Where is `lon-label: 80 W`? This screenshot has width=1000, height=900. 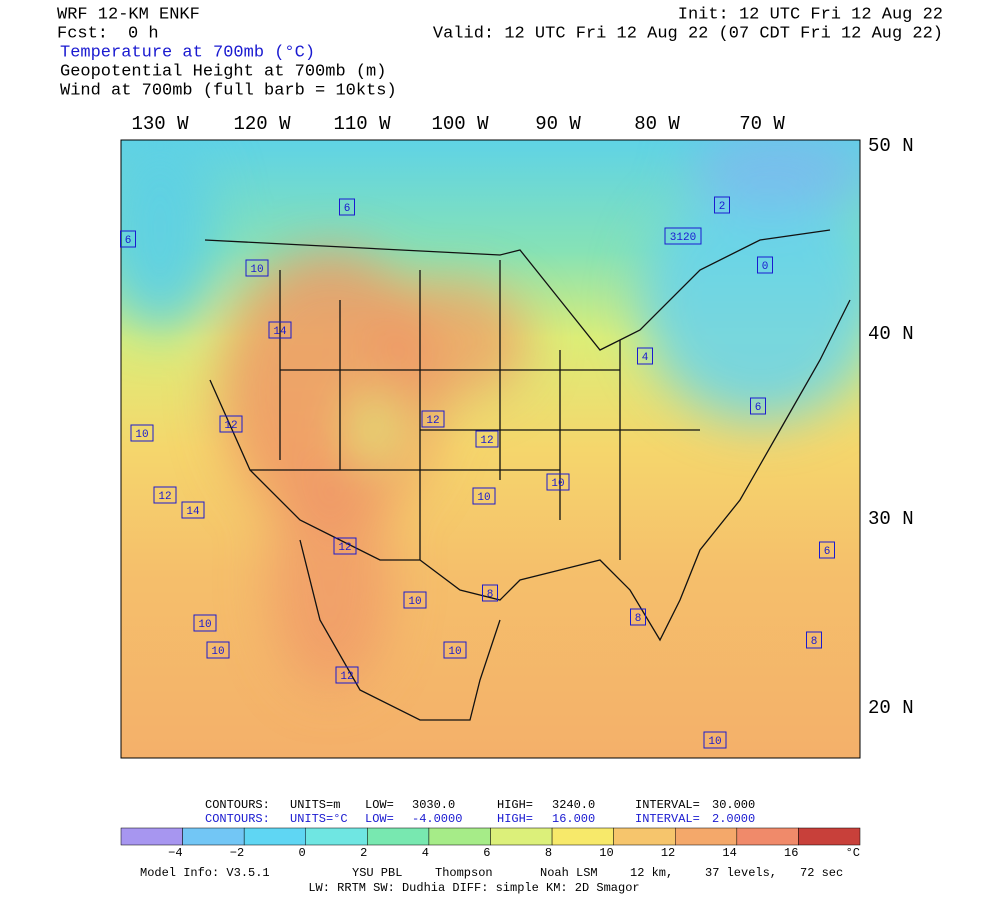 lon-label: 80 W is located at coordinates (657, 124).